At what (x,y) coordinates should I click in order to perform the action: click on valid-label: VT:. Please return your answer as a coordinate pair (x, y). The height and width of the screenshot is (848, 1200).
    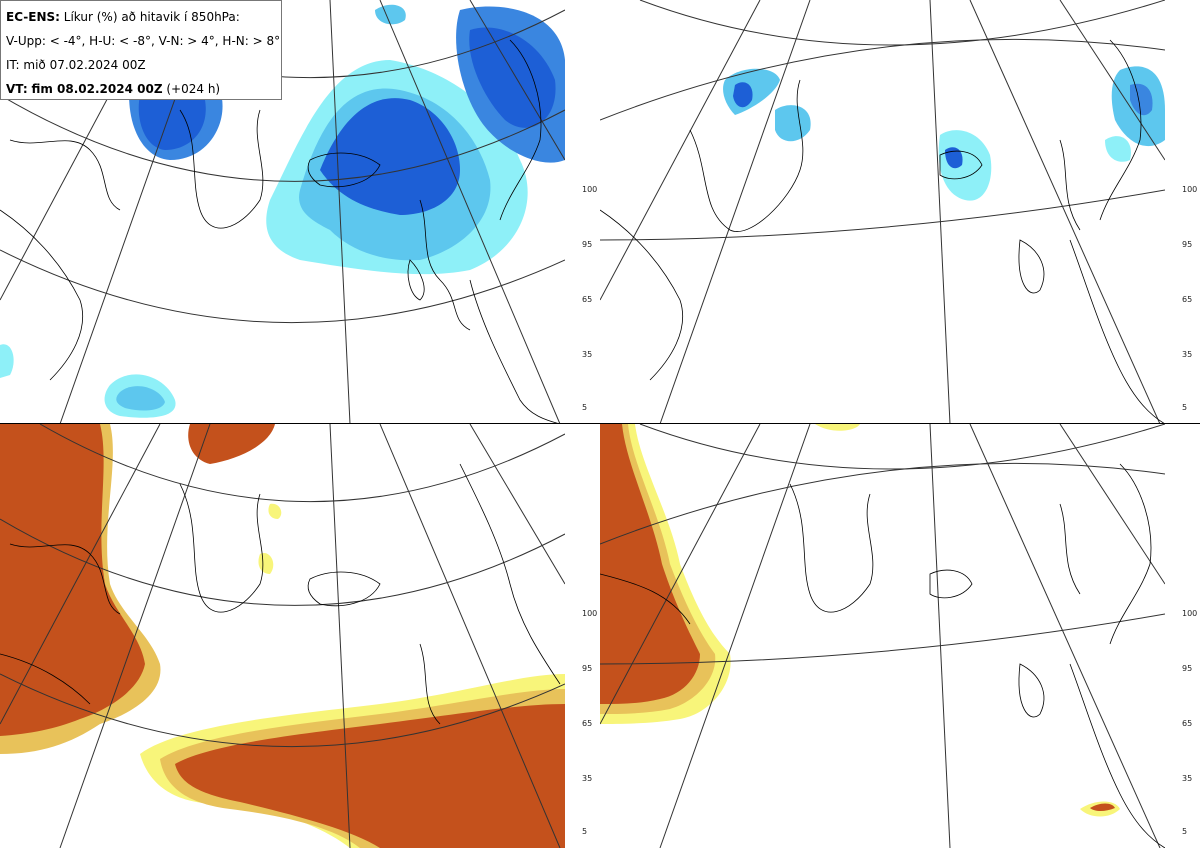
    Looking at the image, I should click on (17, 89).